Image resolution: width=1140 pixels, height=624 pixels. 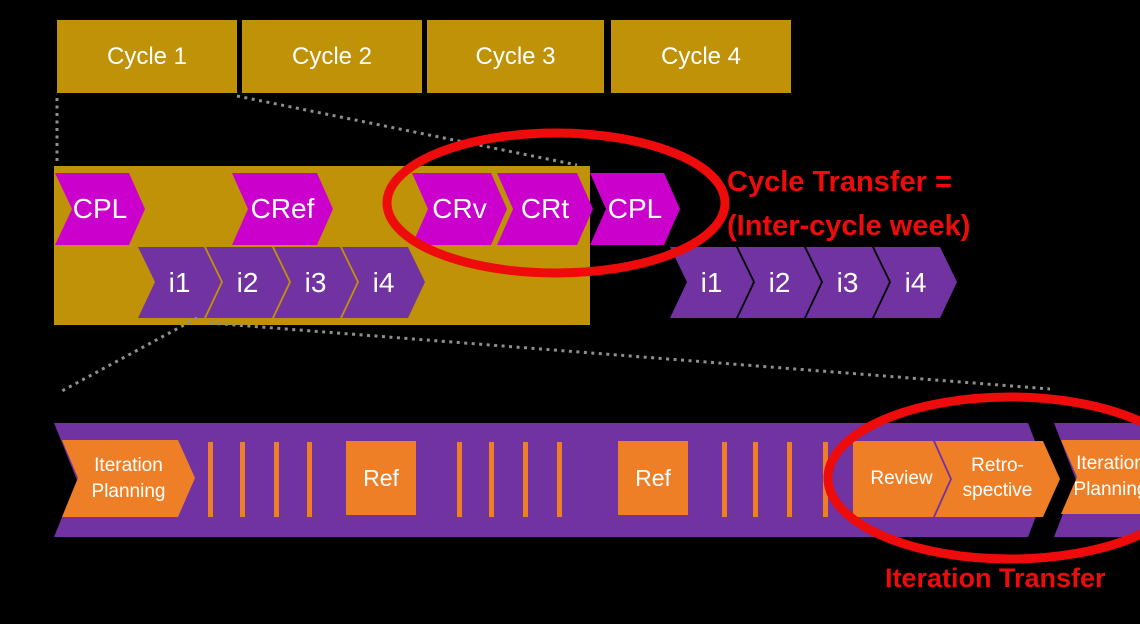 I want to click on cycle-2-label: Cycle 2, so click(x=332, y=56).